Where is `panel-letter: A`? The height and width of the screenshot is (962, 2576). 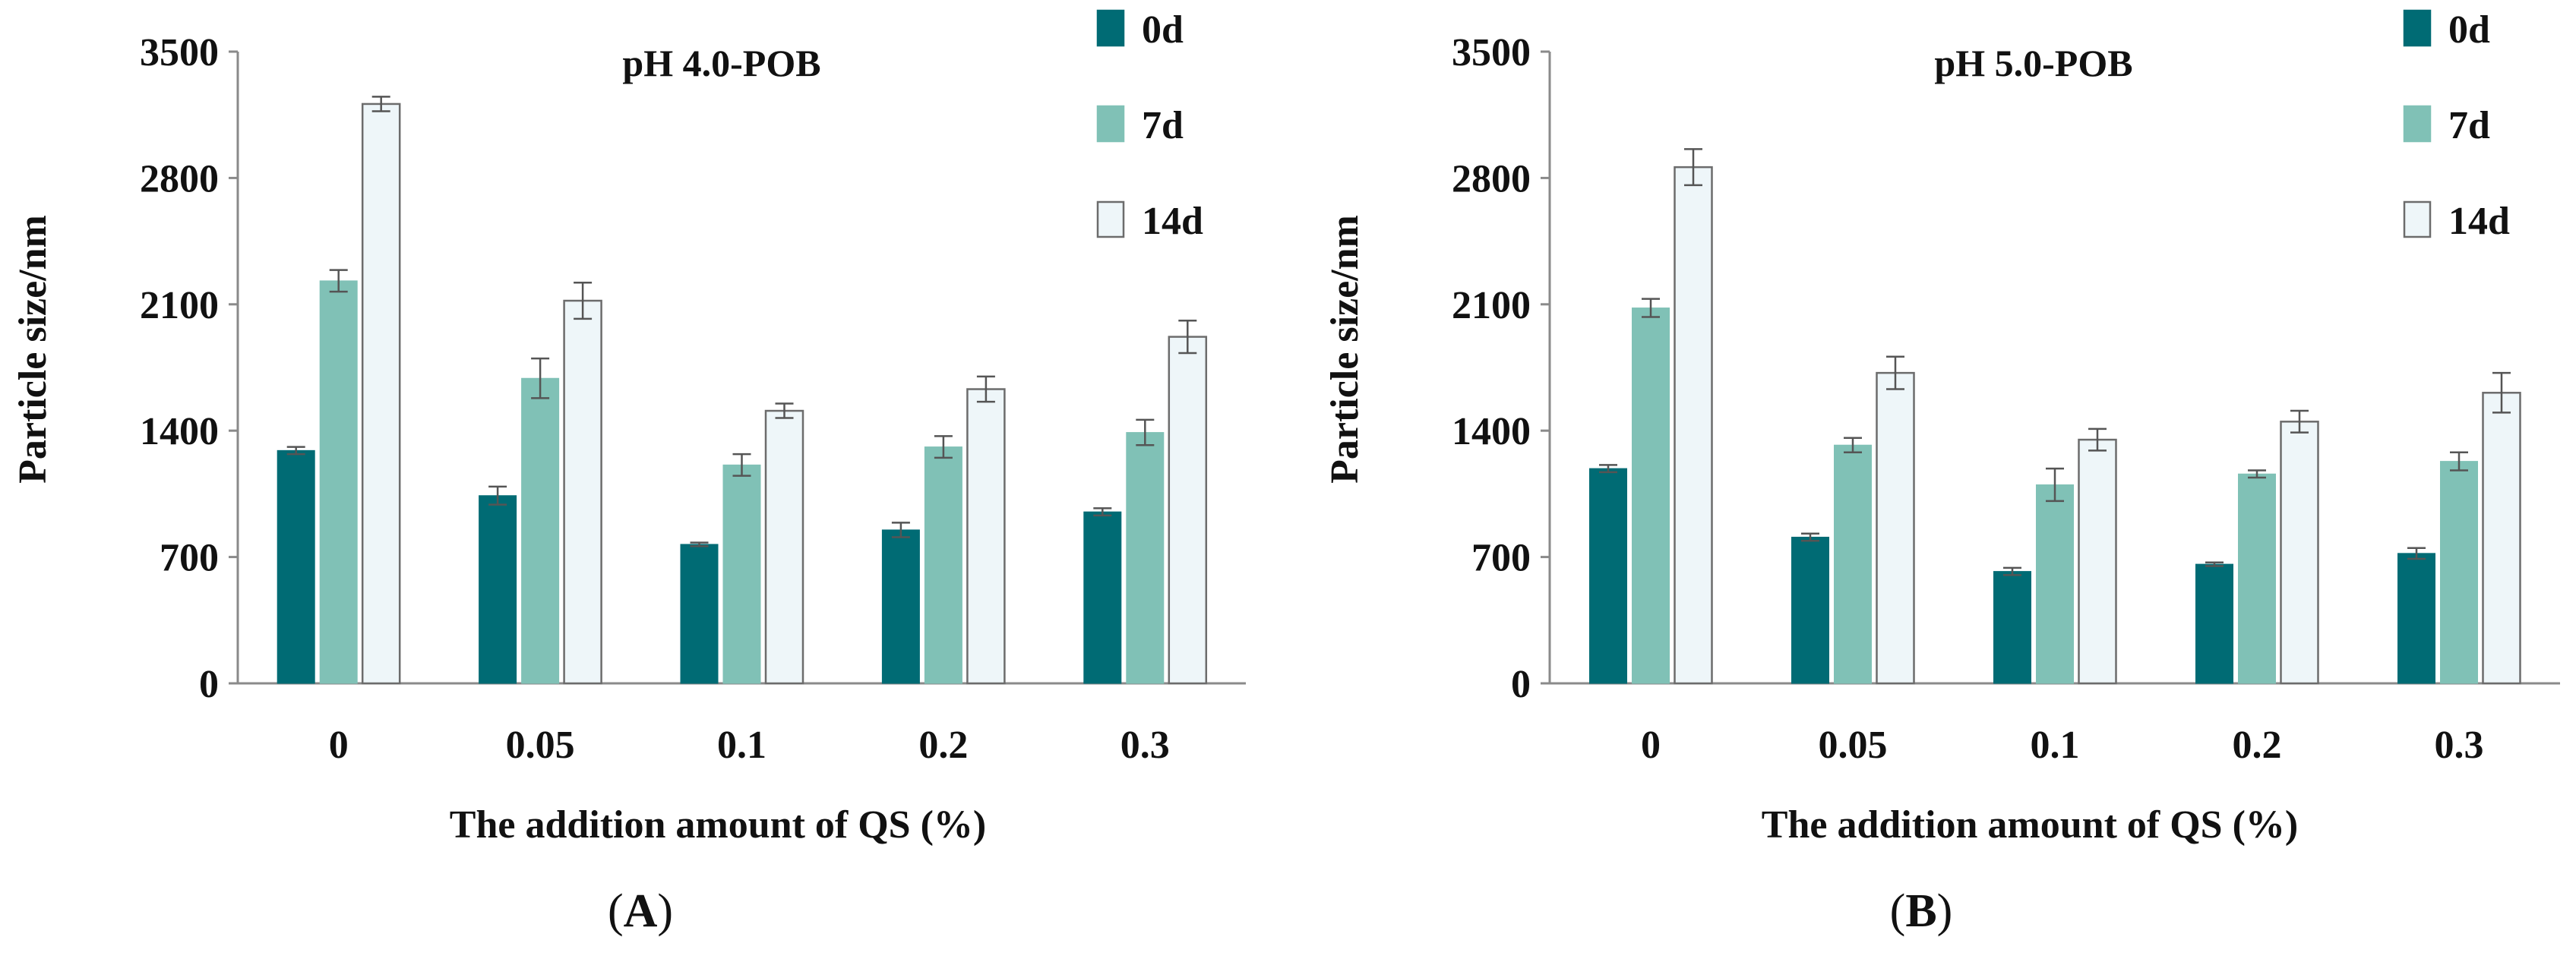 panel-letter: A is located at coordinates (641, 911).